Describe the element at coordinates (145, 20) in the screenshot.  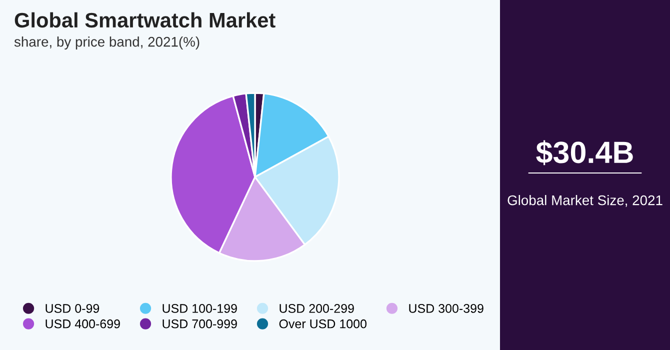
I see `chart-title: Global Smartwatch Market` at that location.